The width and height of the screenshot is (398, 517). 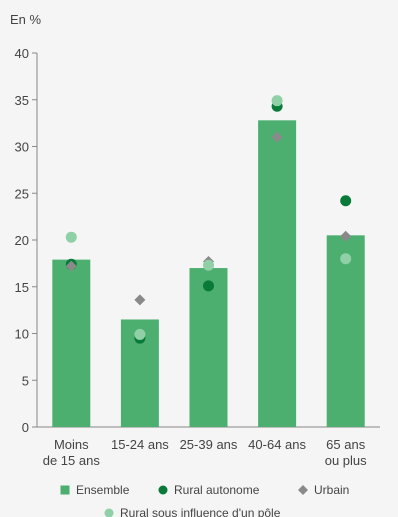 I want to click on x-tick-label-line: 15-24 ans, so click(x=140, y=444).